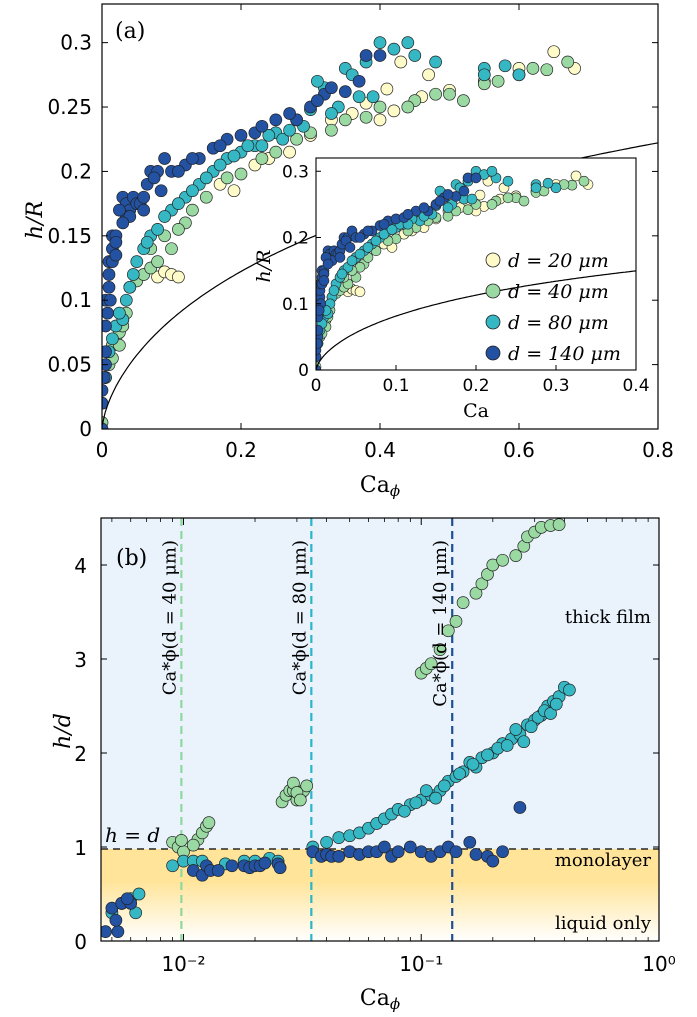 This screenshot has width=697, height=1017. Describe the element at coordinates (558, 323) in the screenshot. I see `legend-label: d = 80 μm` at that location.